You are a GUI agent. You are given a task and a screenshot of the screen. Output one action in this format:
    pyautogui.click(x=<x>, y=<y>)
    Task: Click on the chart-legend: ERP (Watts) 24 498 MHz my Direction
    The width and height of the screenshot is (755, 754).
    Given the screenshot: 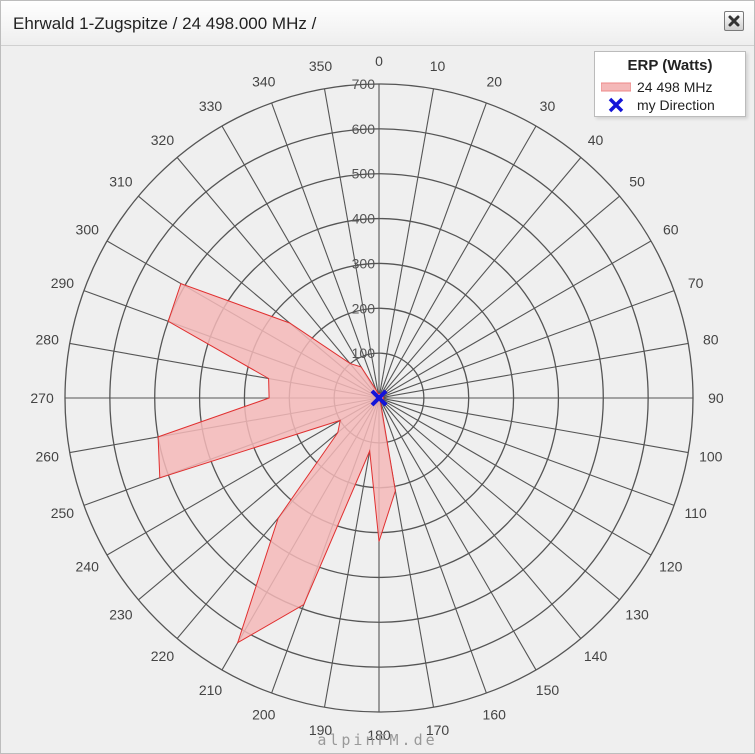 What is the action you would take?
    pyautogui.click(x=670, y=84)
    